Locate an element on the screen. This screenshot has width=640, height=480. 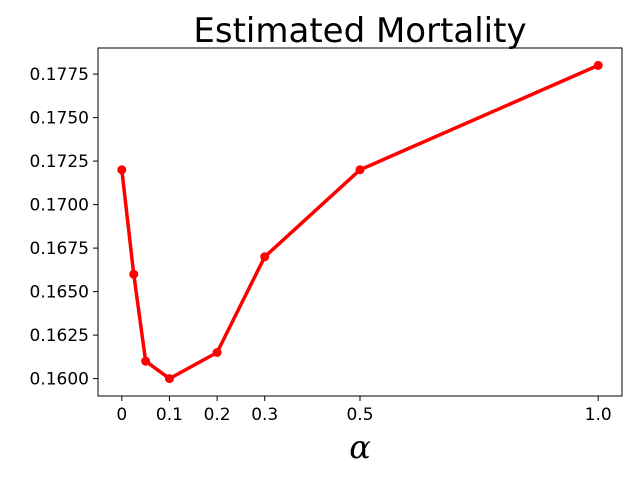
y-tick-label: 0.1675 is located at coordinates (59, 249).